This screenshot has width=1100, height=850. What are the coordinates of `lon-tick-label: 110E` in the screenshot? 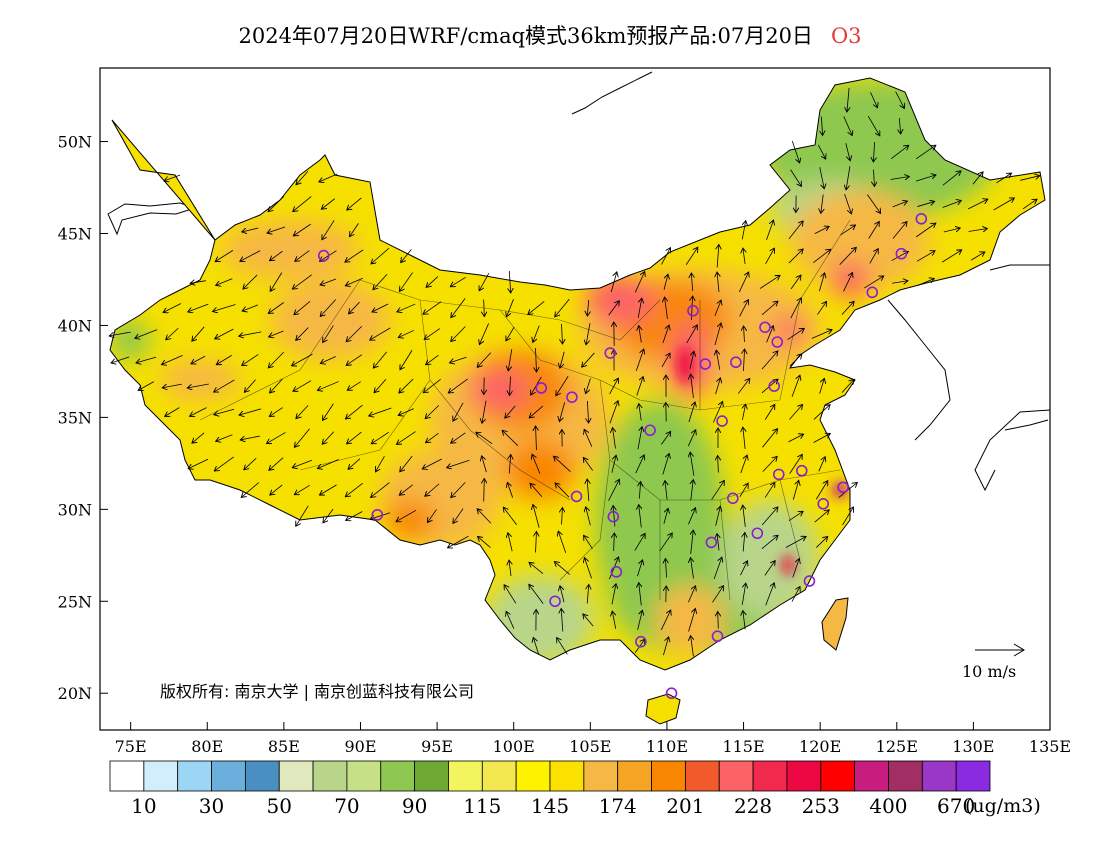 It's located at (667, 746).